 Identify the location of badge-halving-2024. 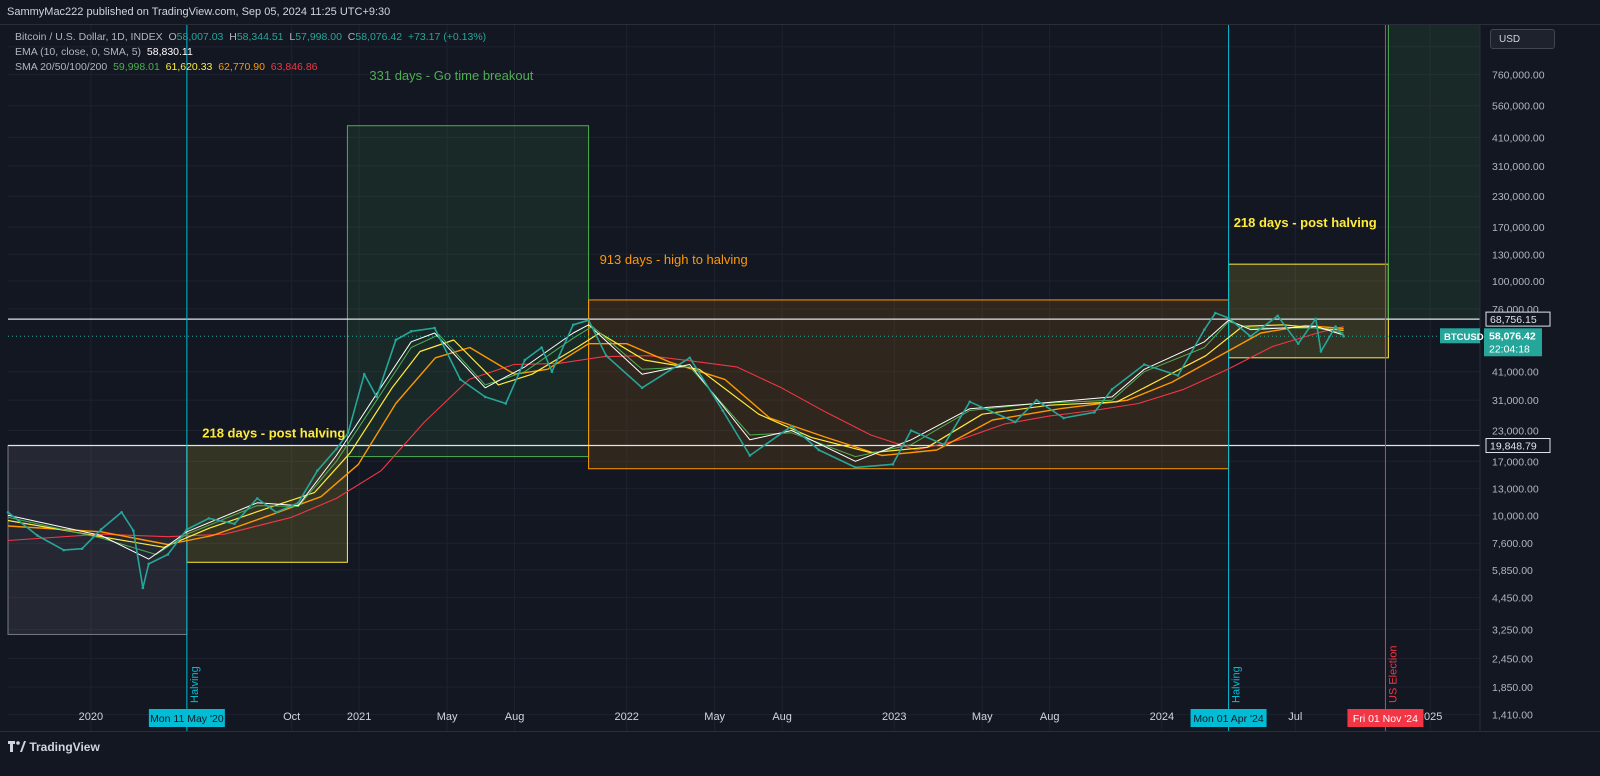
(1228, 718).